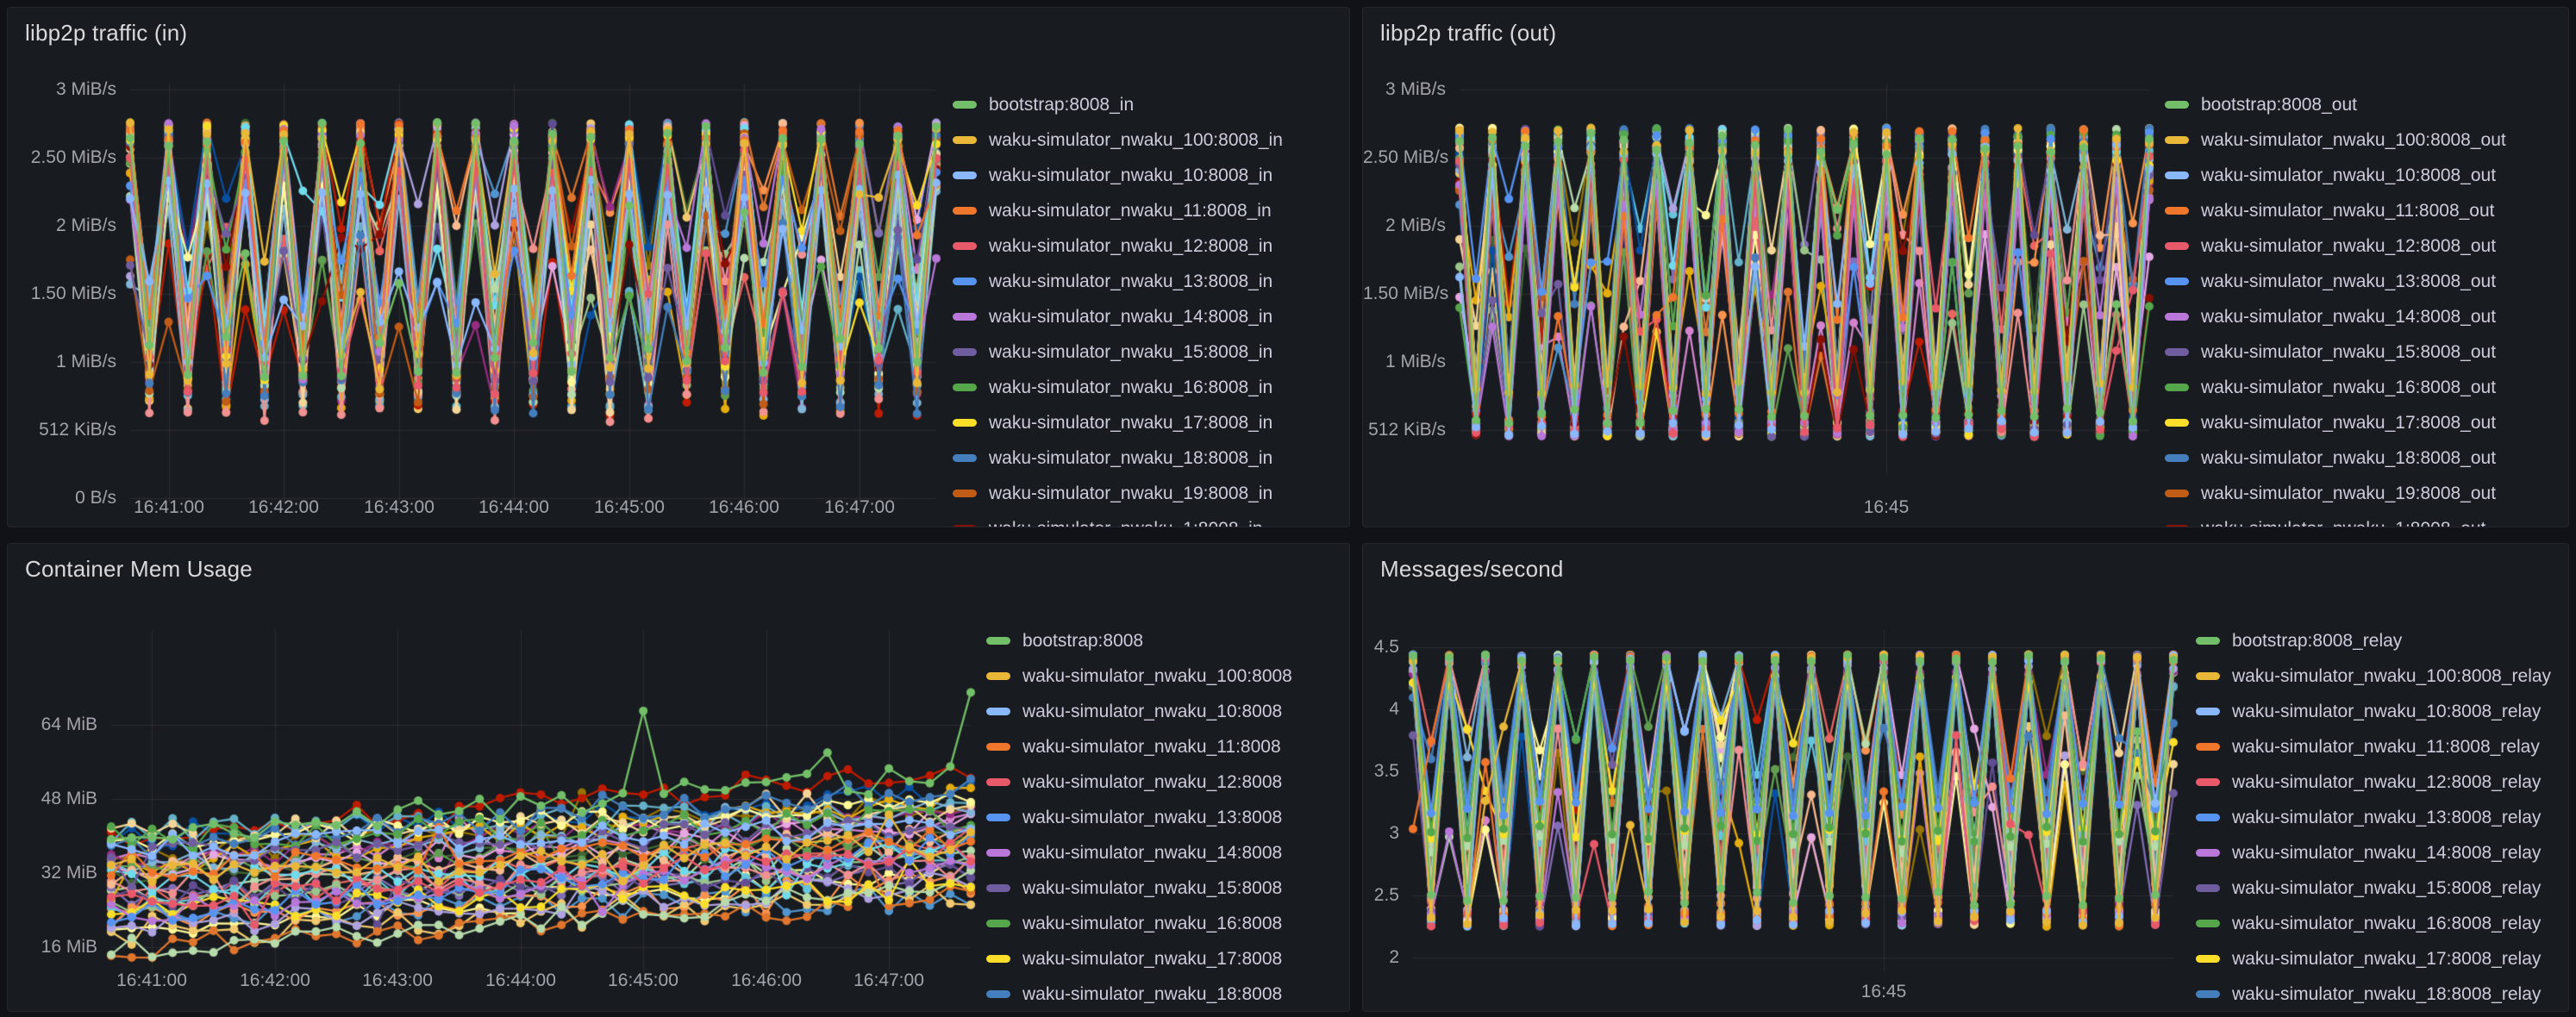 The height and width of the screenshot is (1017, 2576). Describe the element at coordinates (106, 33) in the screenshot. I see `panel-title: libp2p traffic (in)` at that location.